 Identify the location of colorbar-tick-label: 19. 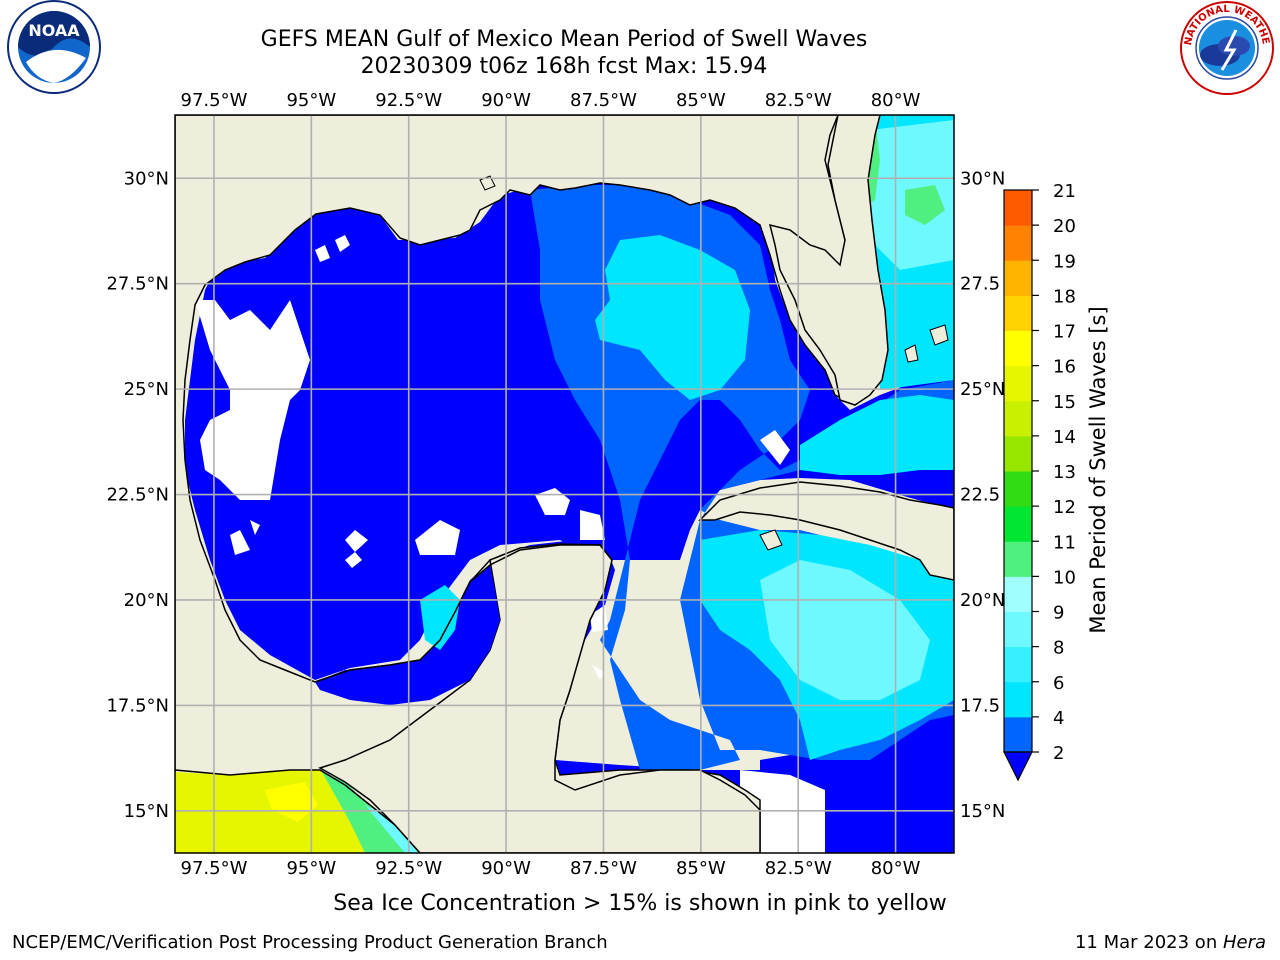
(1064, 261).